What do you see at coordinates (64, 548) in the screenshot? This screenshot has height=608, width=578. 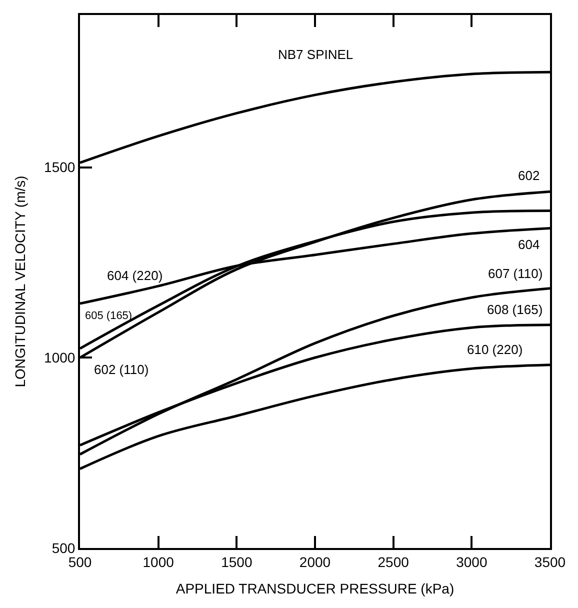 I see `y-tick-label: 500` at bounding box center [64, 548].